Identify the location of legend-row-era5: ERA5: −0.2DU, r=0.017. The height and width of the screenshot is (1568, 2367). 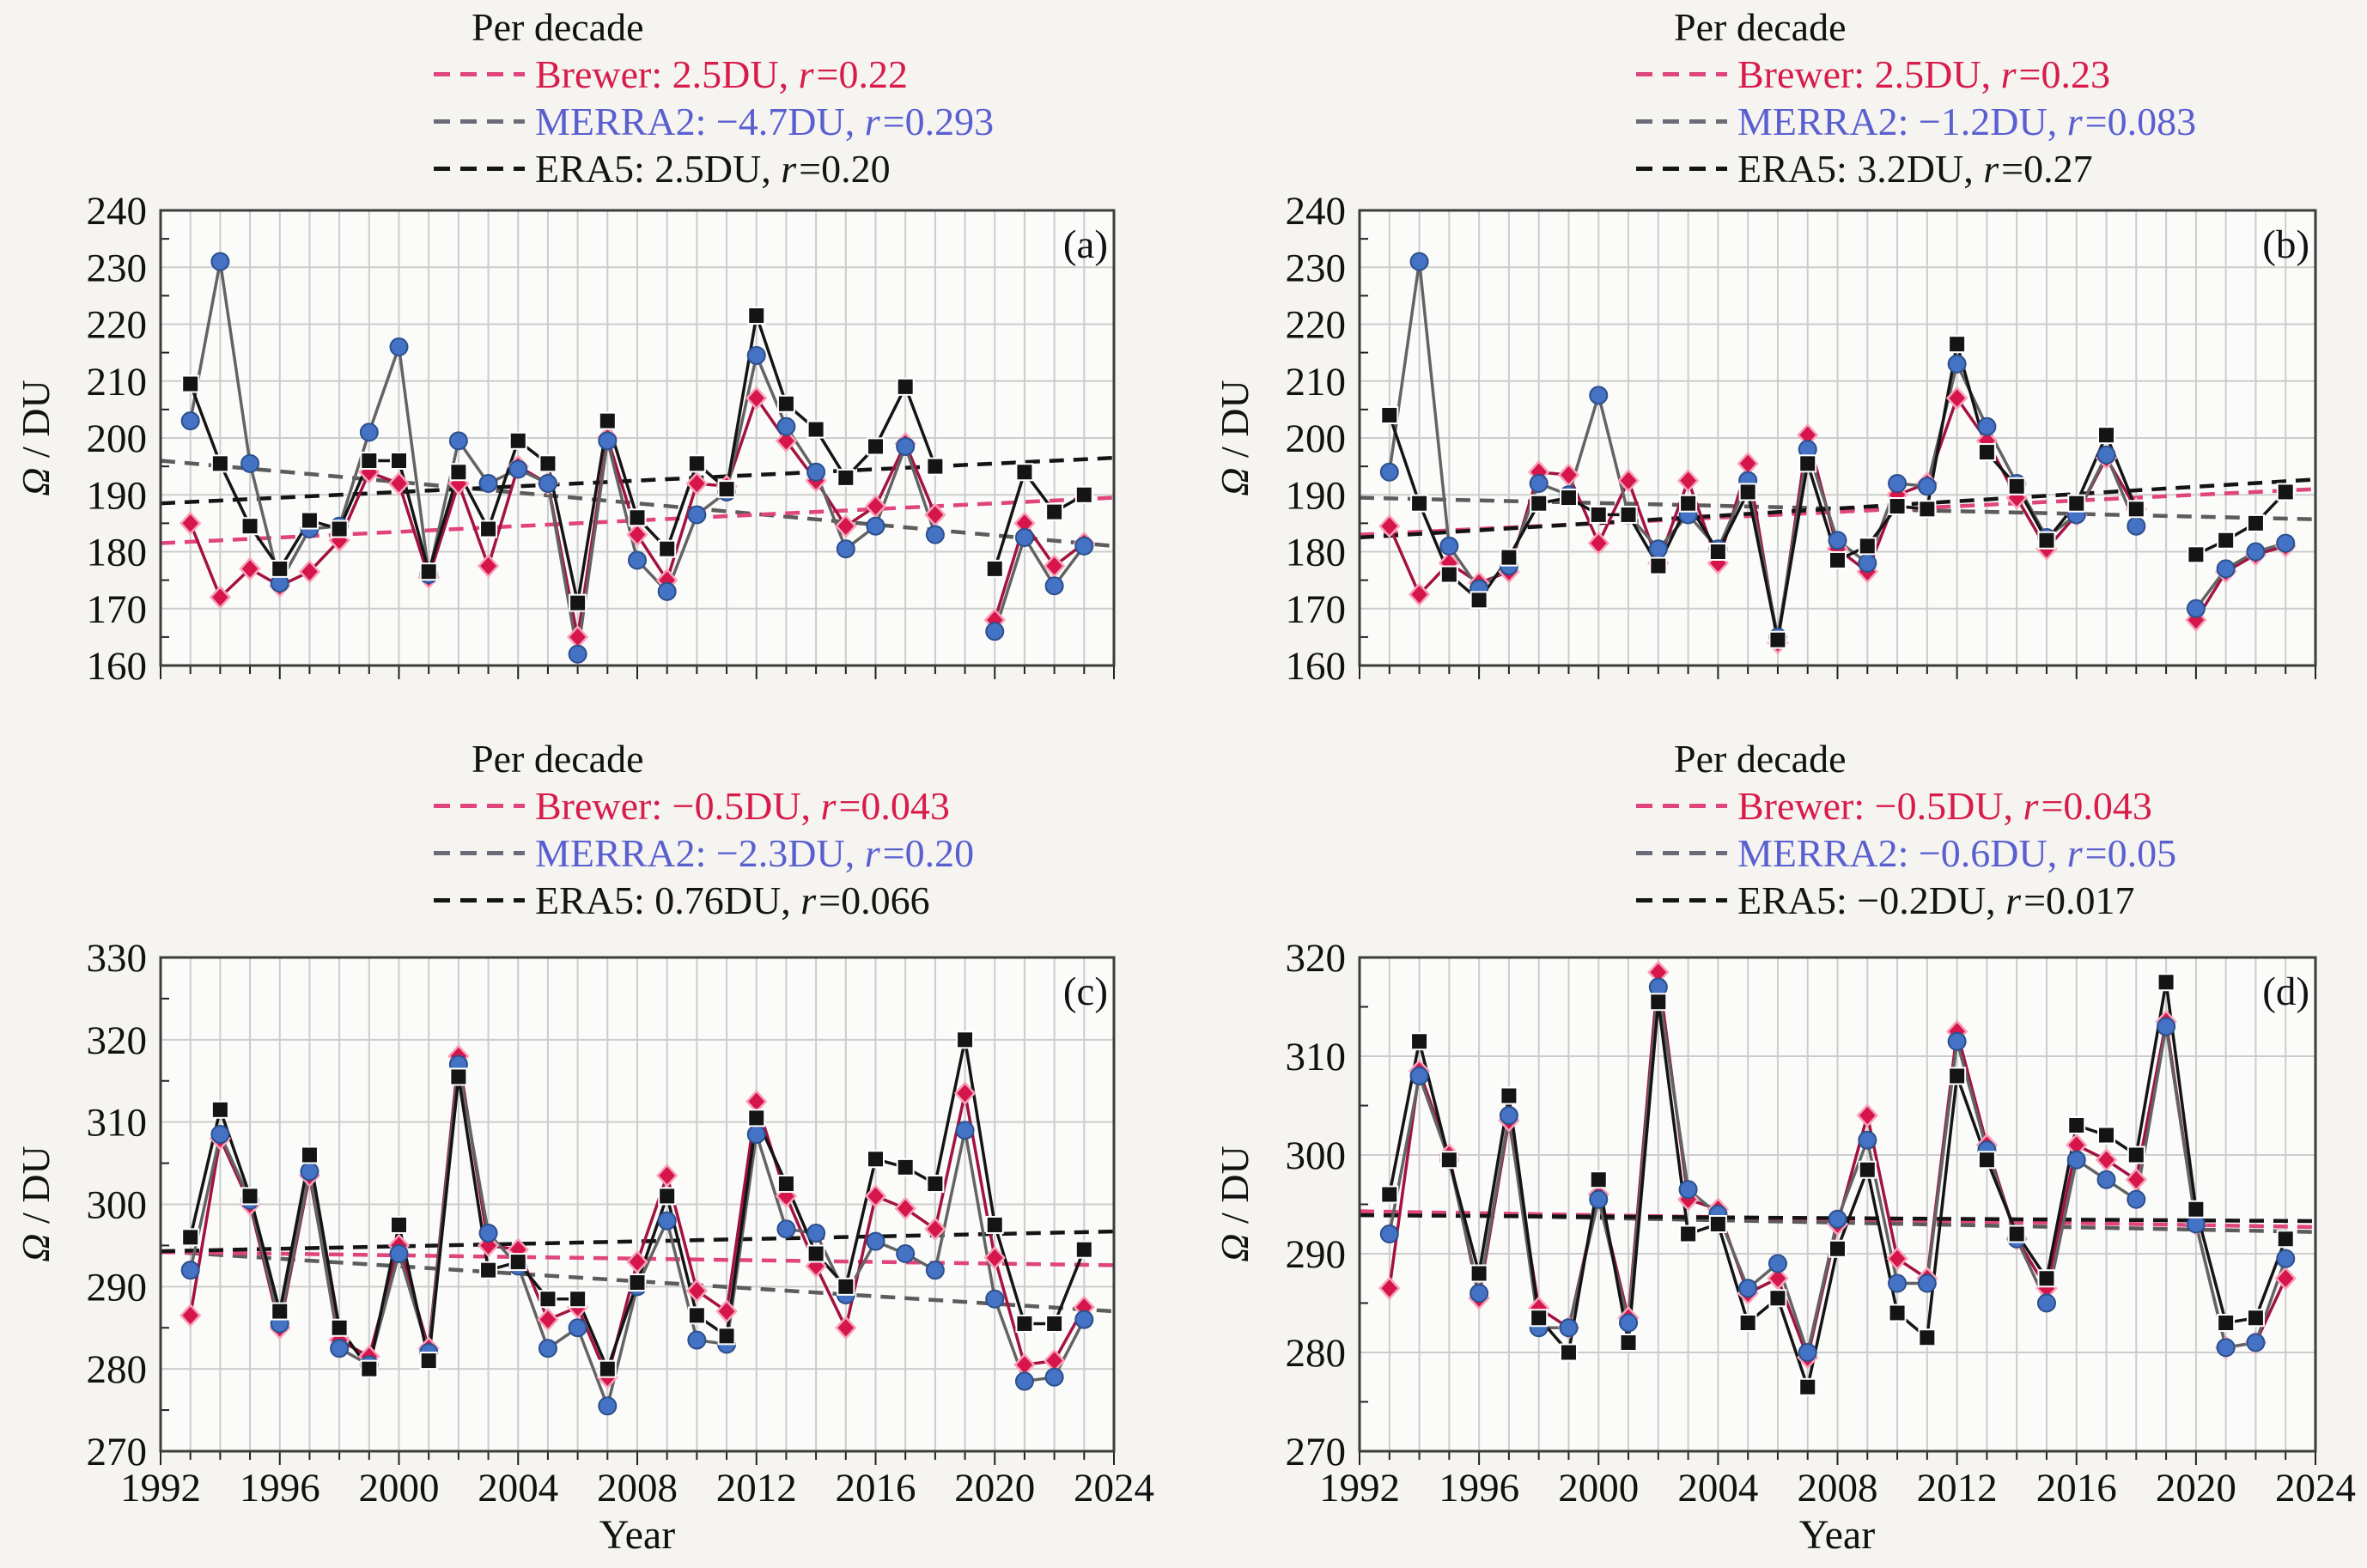
(2001, 900).